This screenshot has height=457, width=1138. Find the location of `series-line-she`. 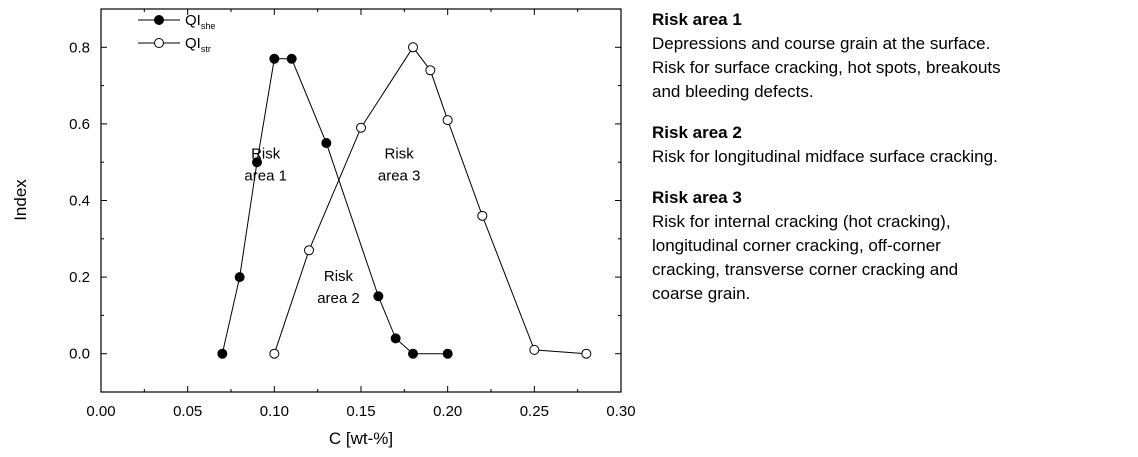

series-line-she is located at coordinates (334, 206).